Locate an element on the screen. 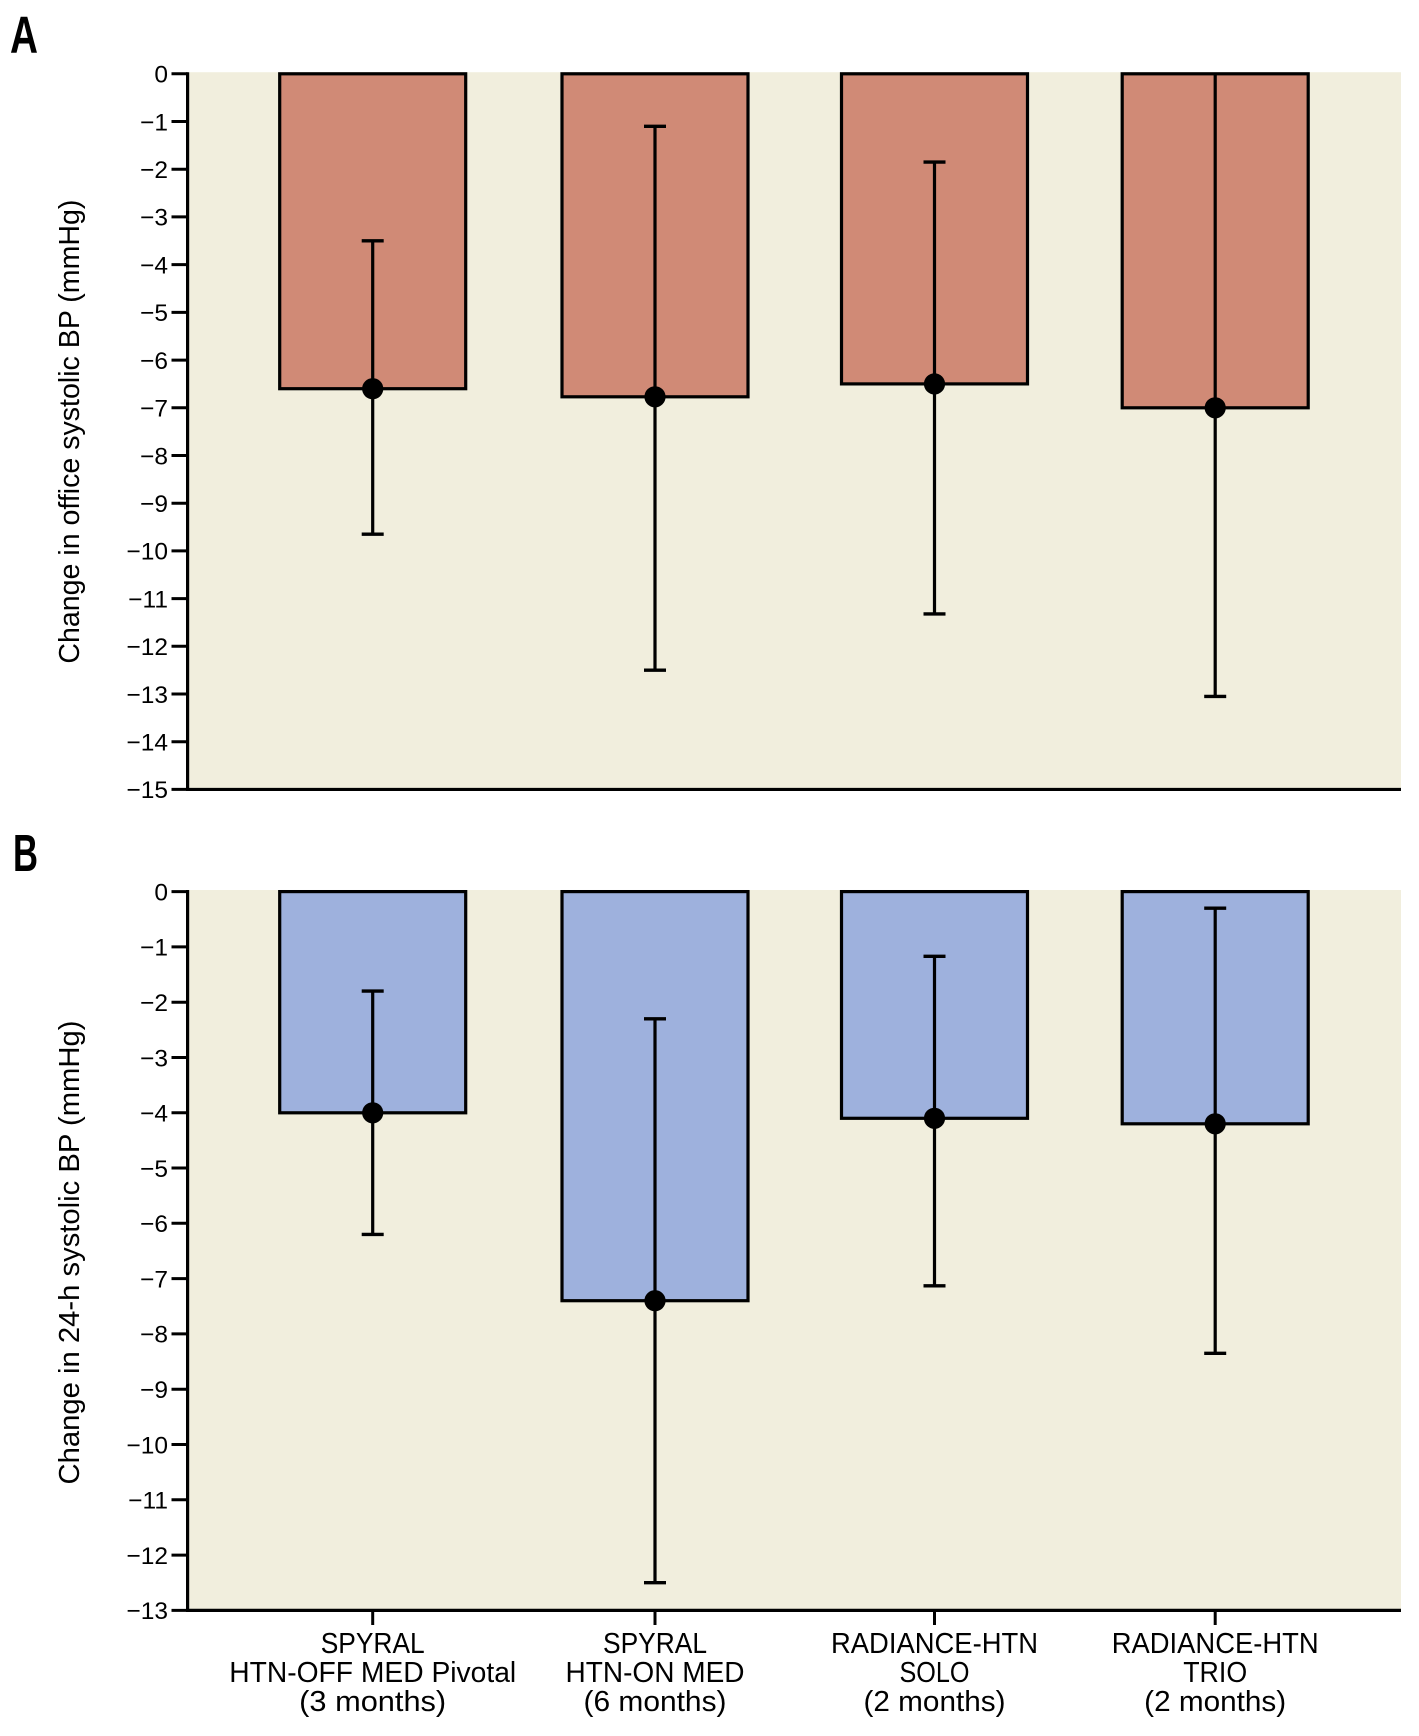 The image size is (1419, 1736). svg-text: −14 is located at coordinates (147, 743).